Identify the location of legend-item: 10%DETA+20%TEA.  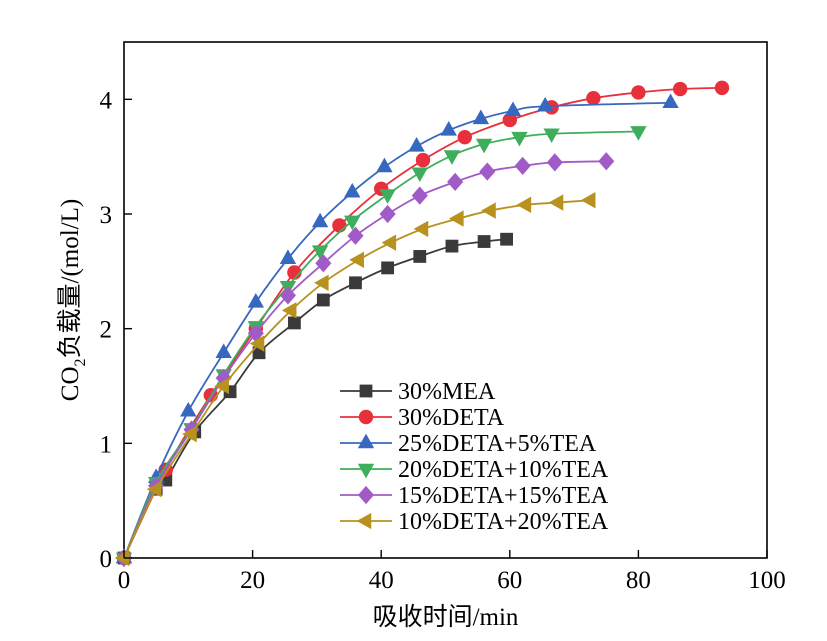
(474, 522).